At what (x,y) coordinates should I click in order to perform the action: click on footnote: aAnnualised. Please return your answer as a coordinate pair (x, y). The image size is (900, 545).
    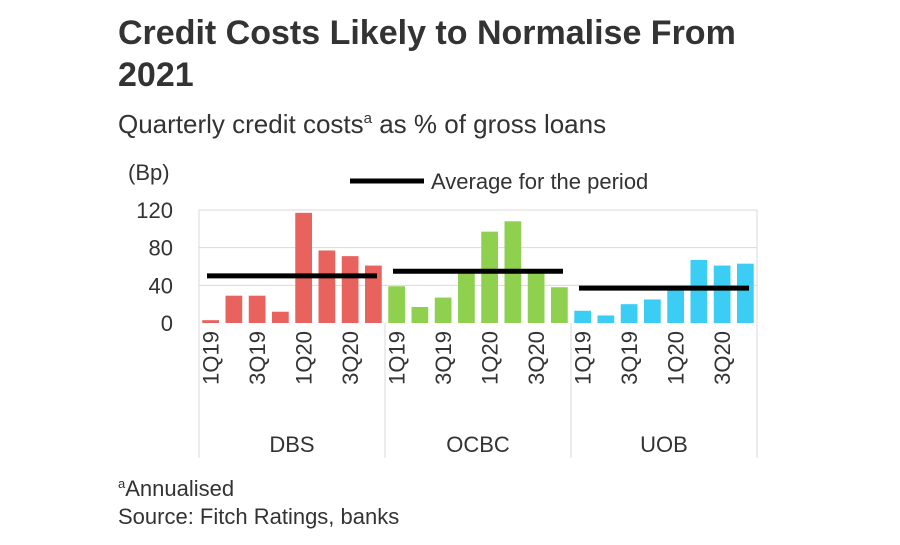
    Looking at the image, I should click on (176, 486).